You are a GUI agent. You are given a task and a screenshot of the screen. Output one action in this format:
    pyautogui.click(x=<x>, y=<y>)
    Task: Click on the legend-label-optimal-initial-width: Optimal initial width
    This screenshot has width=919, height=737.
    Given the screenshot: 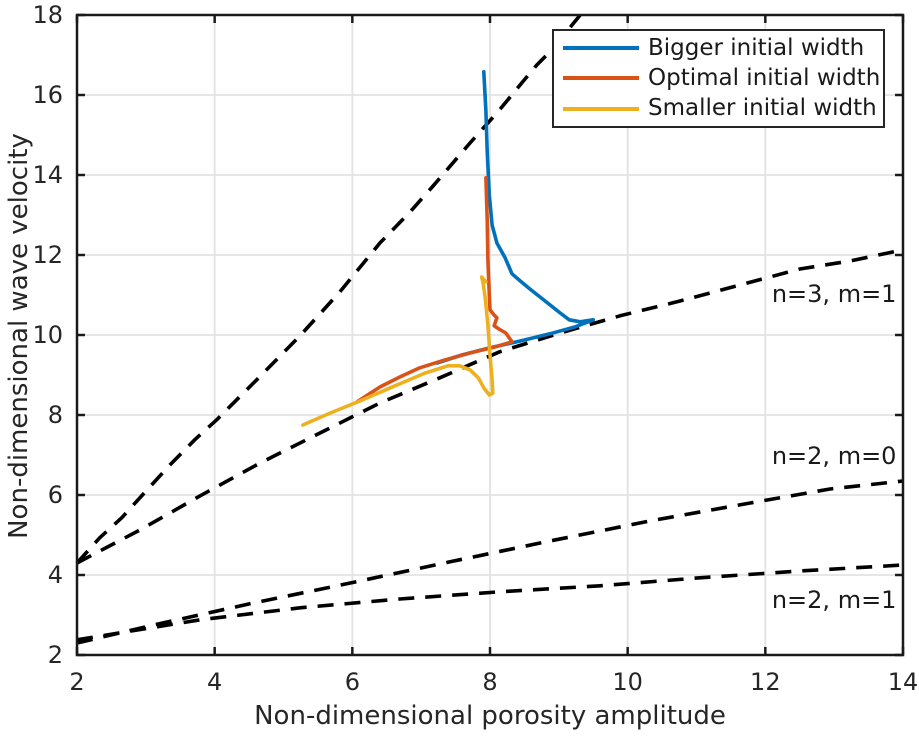 What is the action you would take?
    pyautogui.click(x=764, y=77)
    